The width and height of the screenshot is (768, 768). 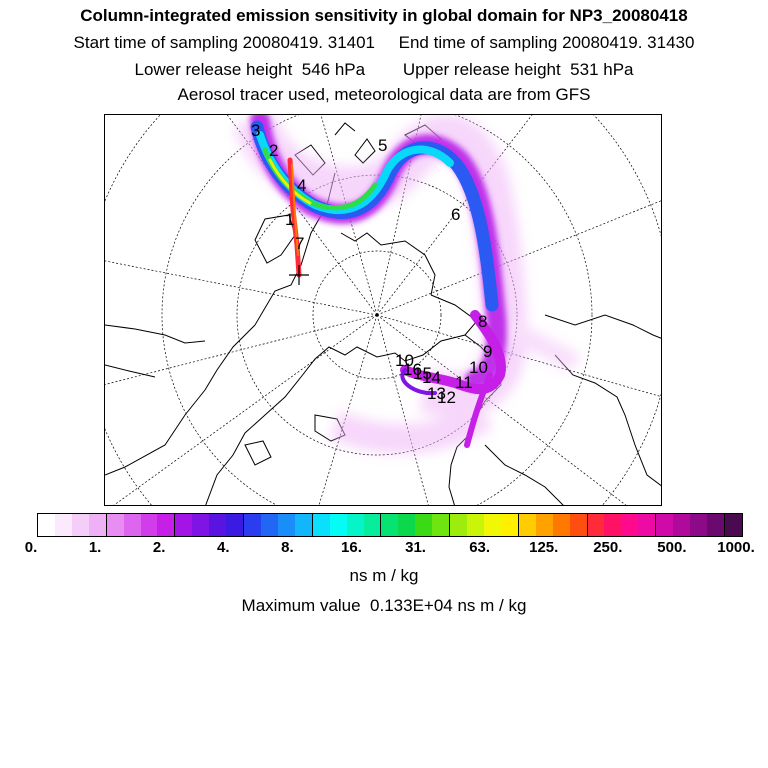 What do you see at coordinates (455, 214) in the screenshot?
I see `trajectory-label: 6` at bounding box center [455, 214].